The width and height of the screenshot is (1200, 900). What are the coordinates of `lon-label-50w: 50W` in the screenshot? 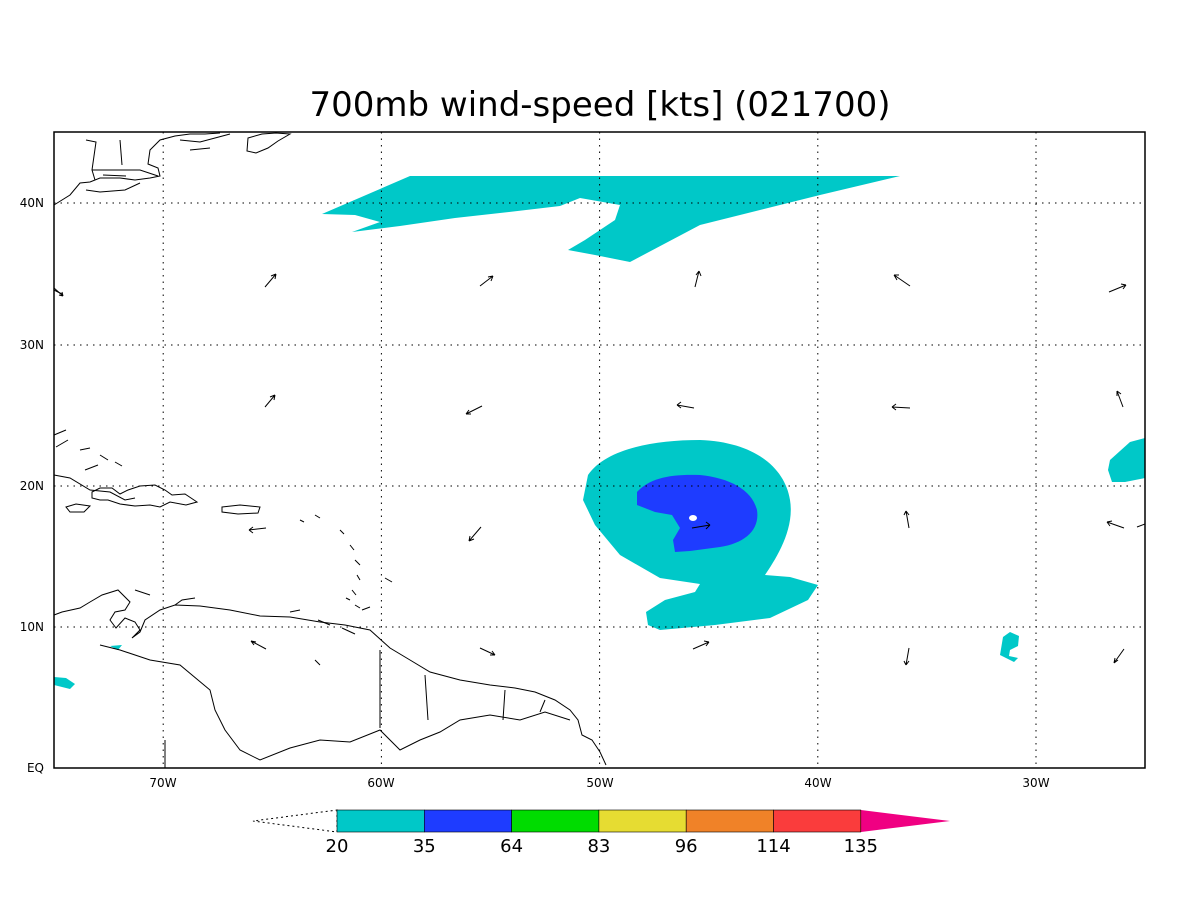 It's located at (599, 783).